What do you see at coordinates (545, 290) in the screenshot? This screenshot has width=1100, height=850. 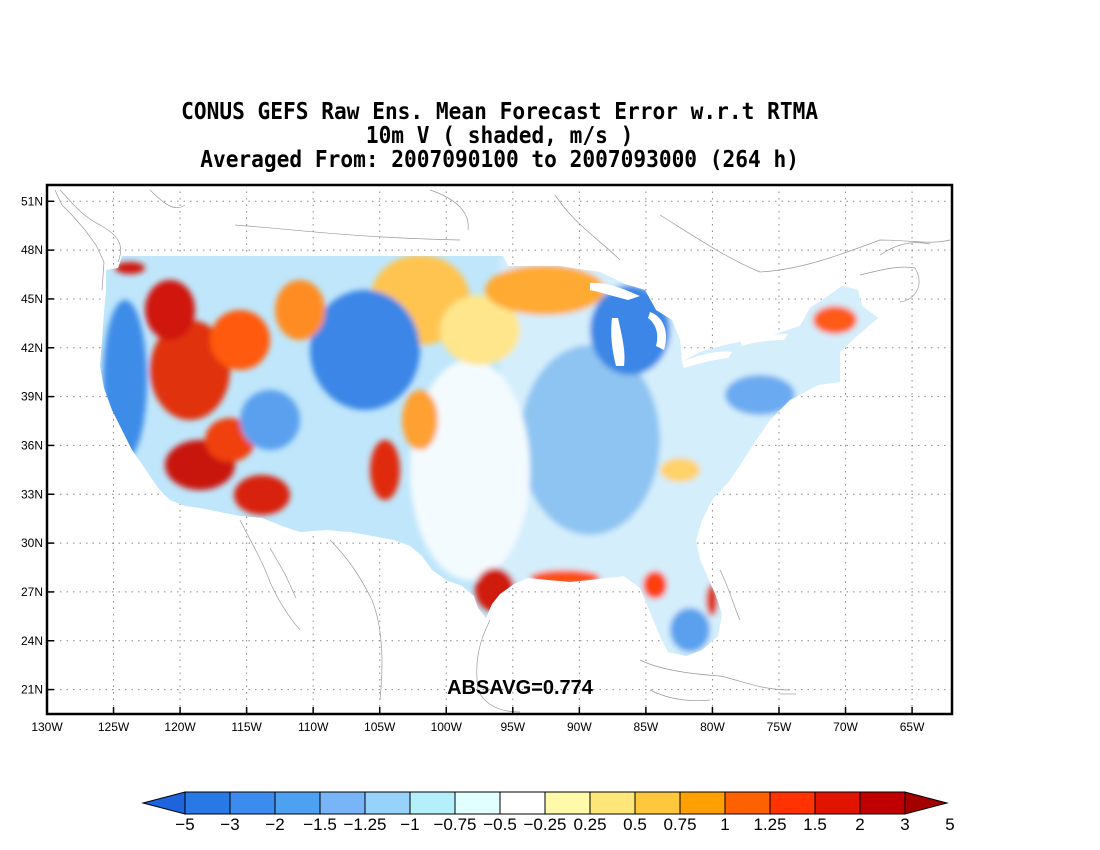 I see `region-mn-orange` at bounding box center [545, 290].